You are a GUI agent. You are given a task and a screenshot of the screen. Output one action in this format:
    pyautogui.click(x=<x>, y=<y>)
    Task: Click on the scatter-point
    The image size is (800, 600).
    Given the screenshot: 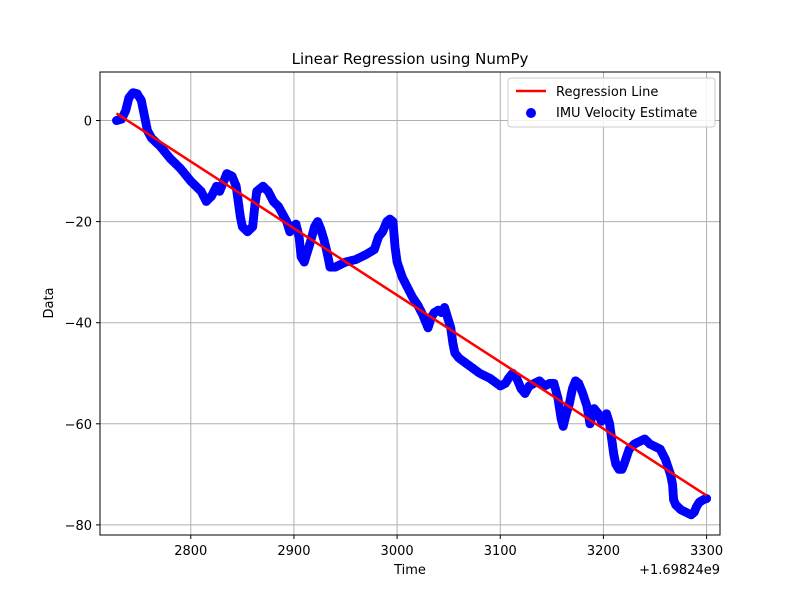 What is the action you would take?
    pyautogui.click(x=707, y=499)
    